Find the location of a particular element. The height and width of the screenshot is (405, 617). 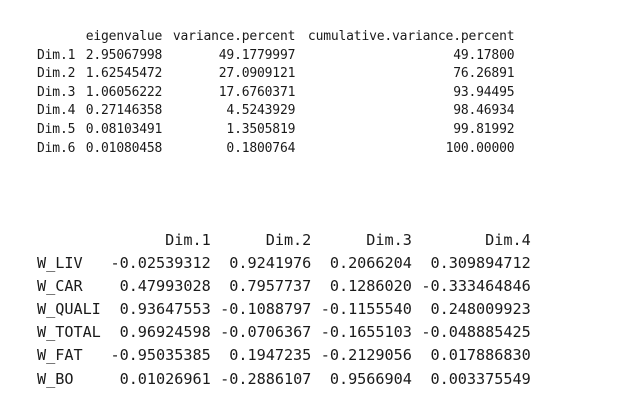

column-header: eigenvalue is located at coordinates (124, 36).